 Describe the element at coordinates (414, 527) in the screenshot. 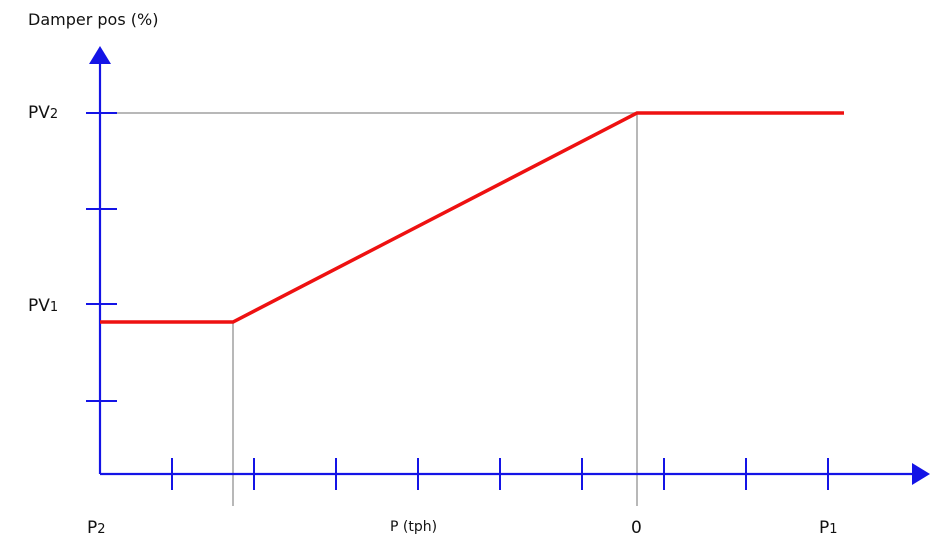

I see `x-axis-title: P (tph)` at that location.